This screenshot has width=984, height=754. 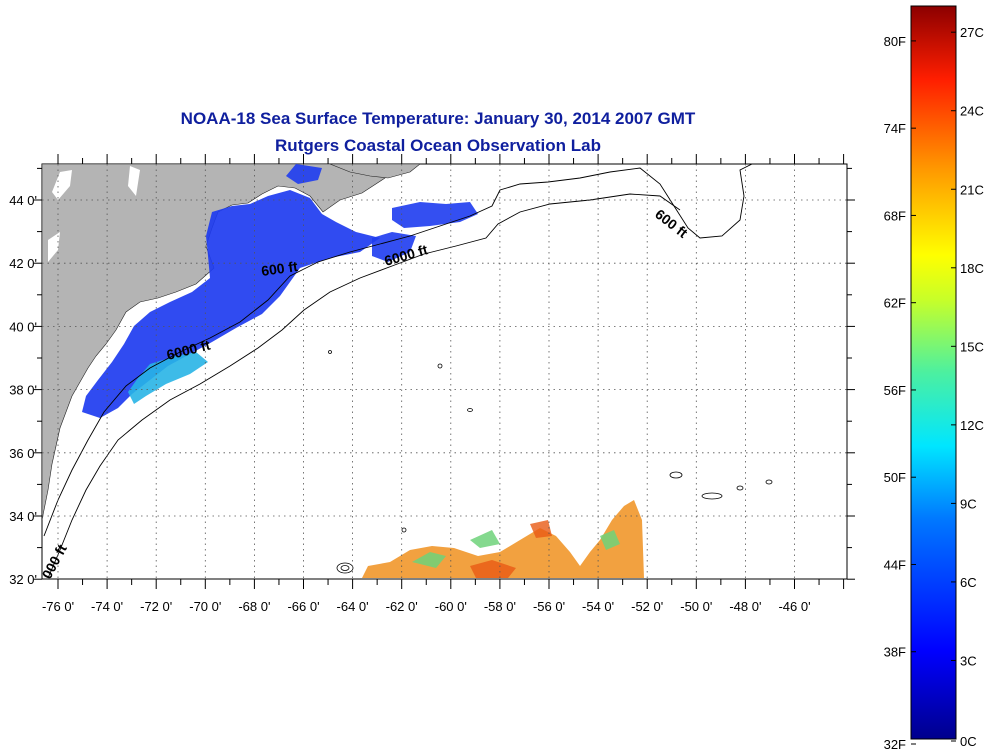 What do you see at coordinates (895, 41) in the screenshot?
I see `colorbar-f-label: 80F` at bounding box center [895, 41].